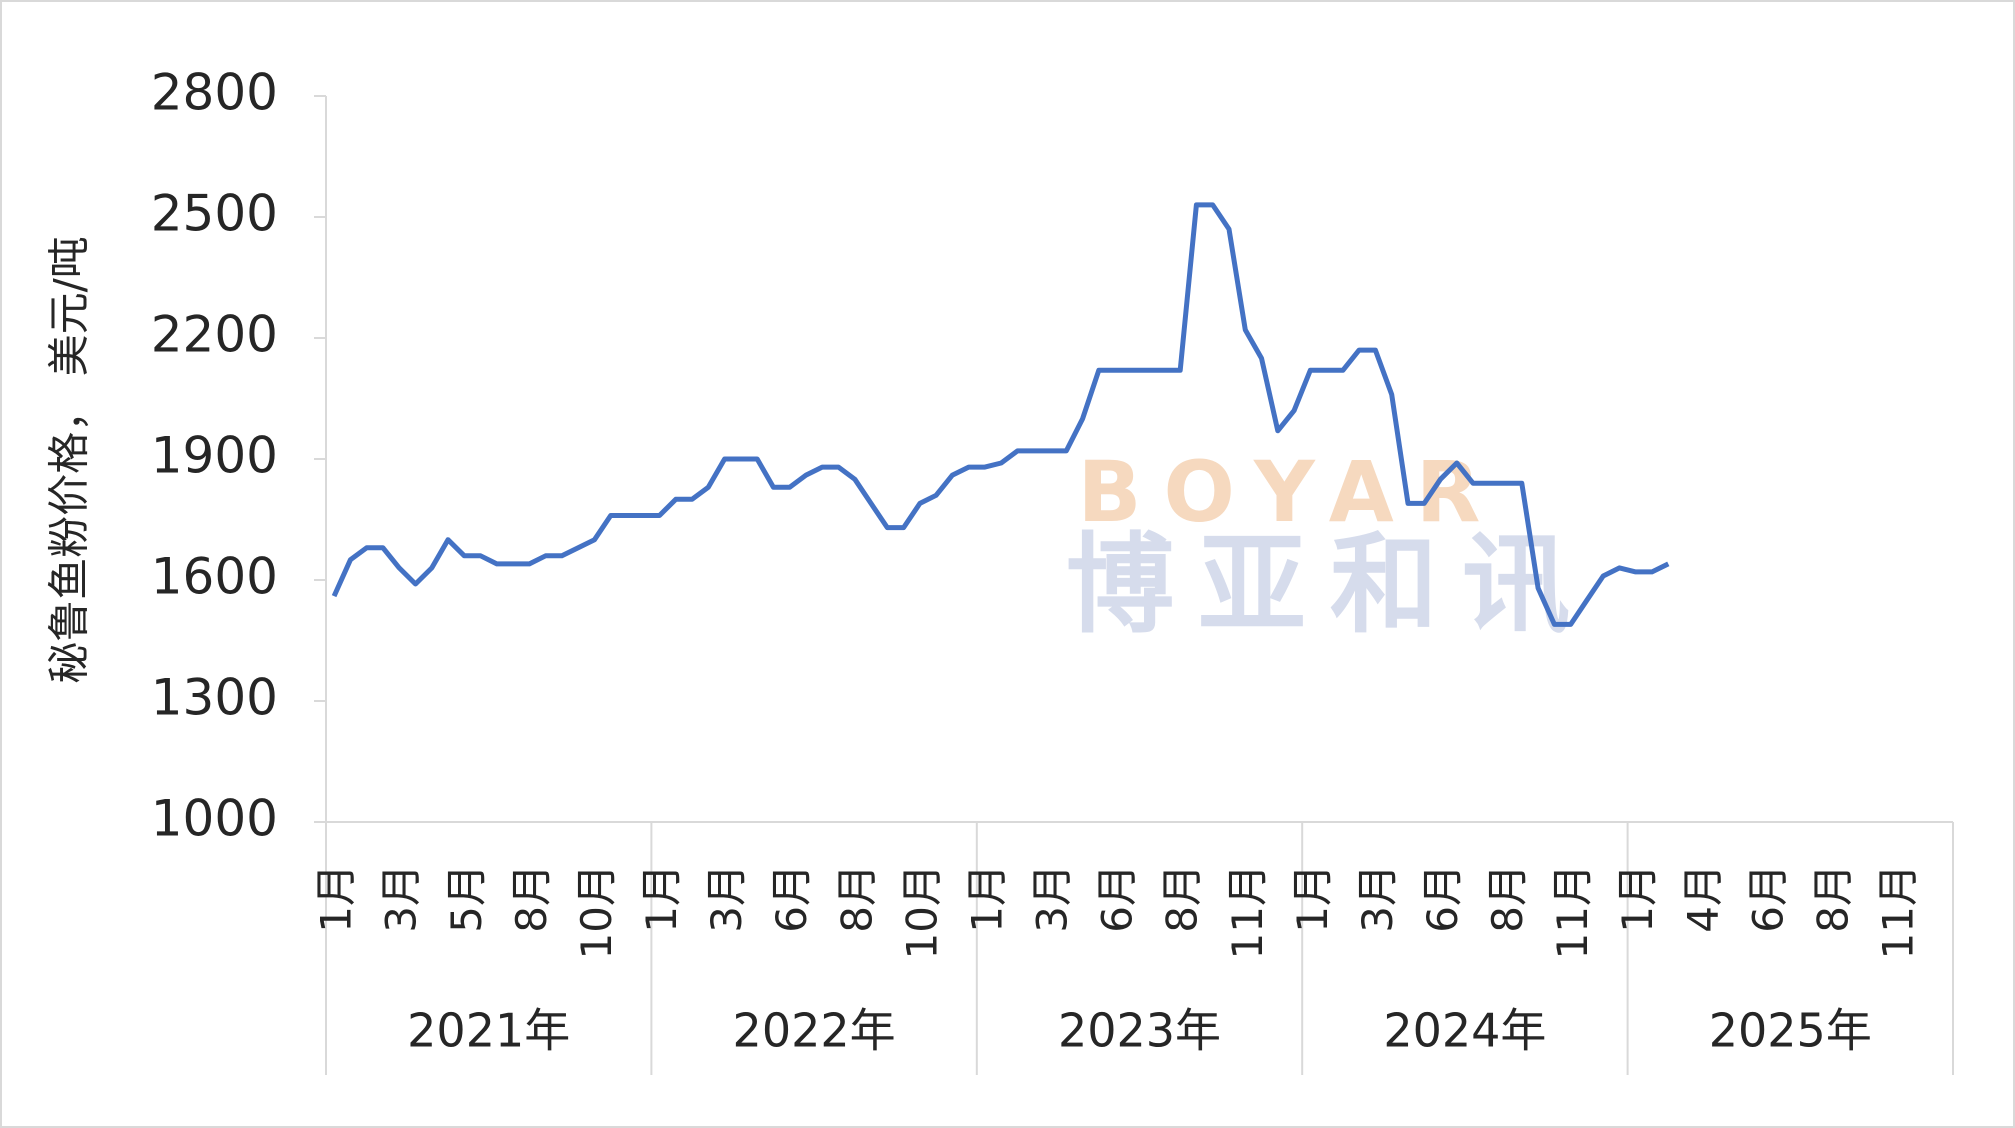  I want to click on y-tick-label: 2500, so click(214, 214).